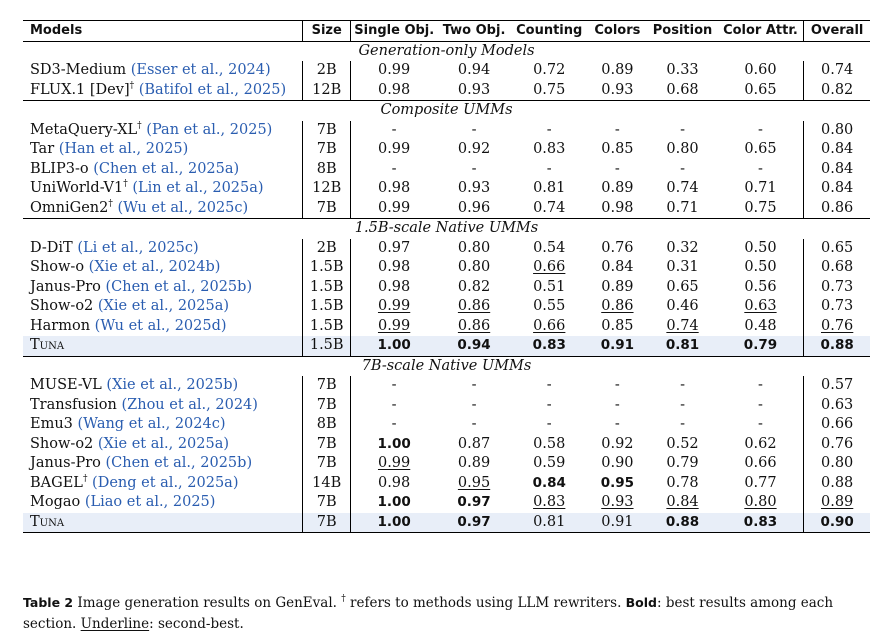 Image resolution: width=880 pixels, height=638 pixels. I want to click on score-cell: 0.50, so click(761, 268).